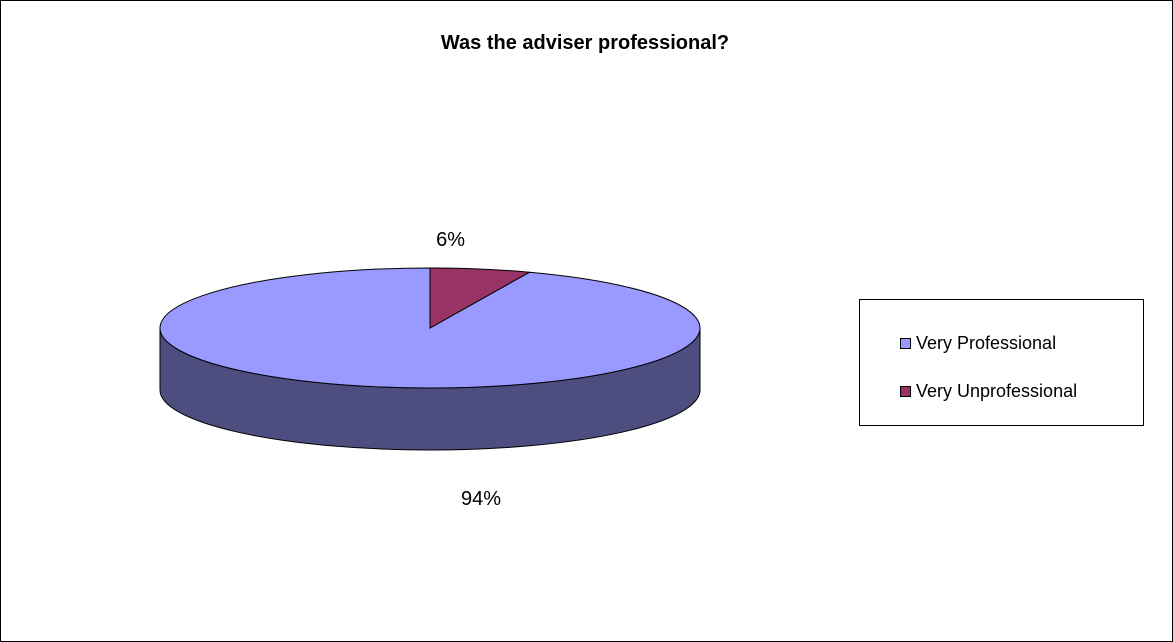 The width and height of the screenshot is (1173, 642). What do you see at coordinates (997, 390) in the screenshot?
I see `legend-label: Very Unprofessional` at bounding box center [997, 390].